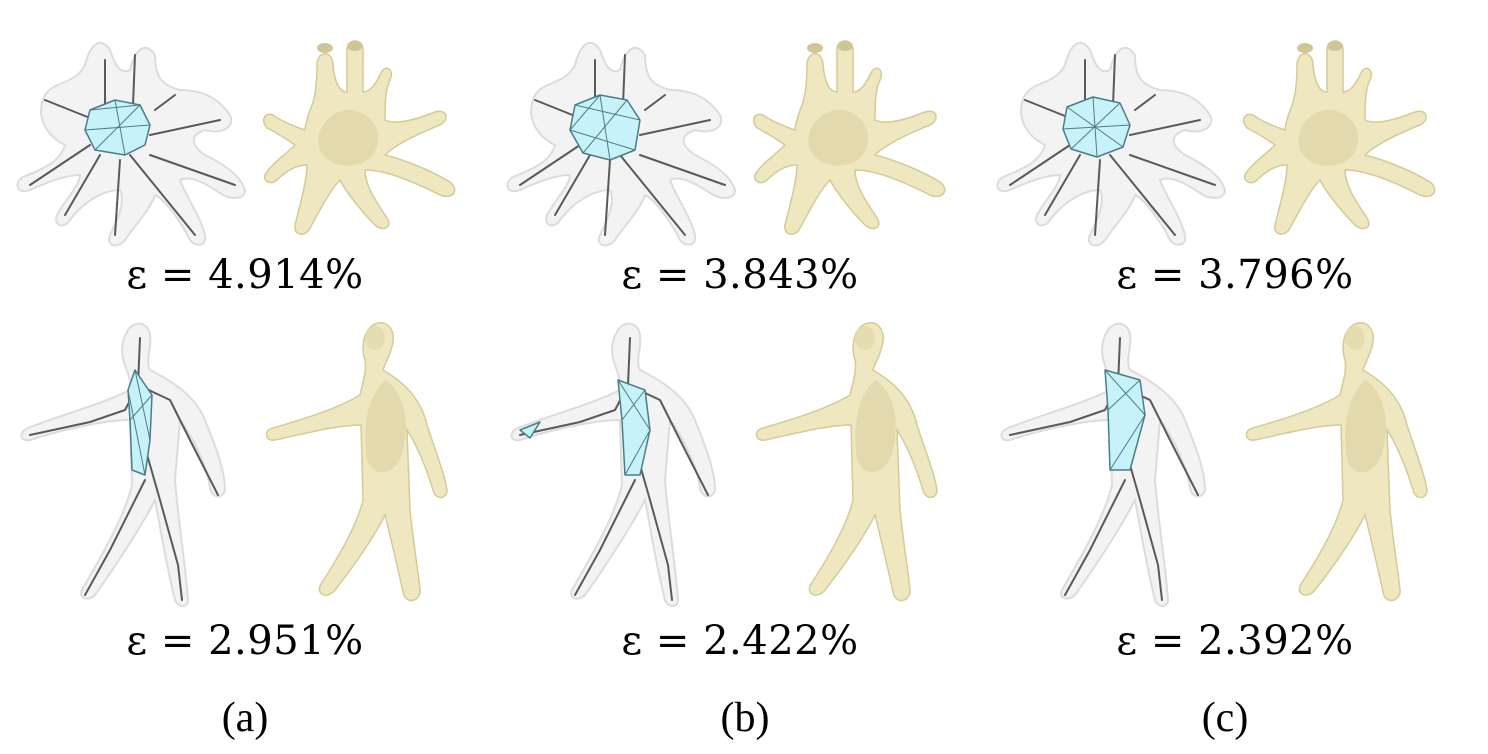  I want to click on caption-human-b: ε = 2.422%, so click(740, 641).